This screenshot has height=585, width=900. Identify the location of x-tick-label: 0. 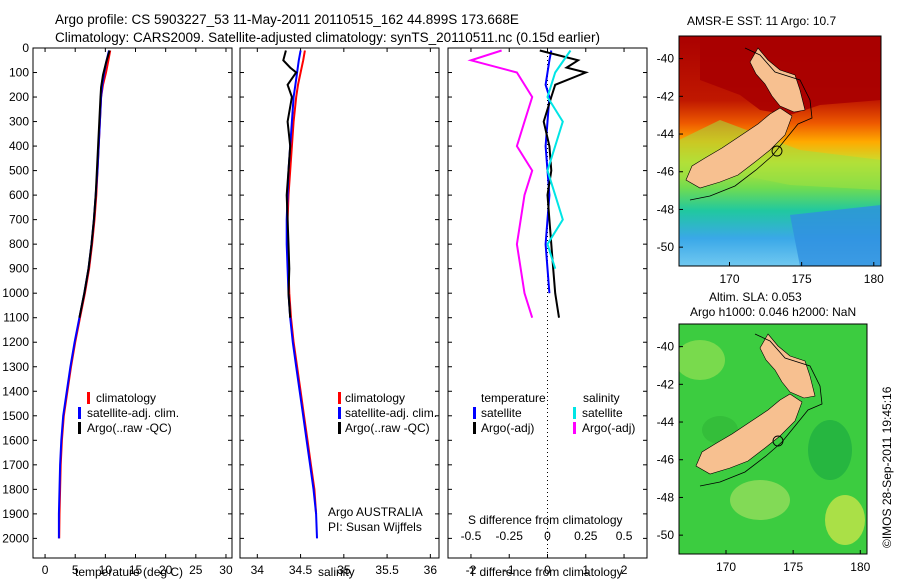
(45, 570).